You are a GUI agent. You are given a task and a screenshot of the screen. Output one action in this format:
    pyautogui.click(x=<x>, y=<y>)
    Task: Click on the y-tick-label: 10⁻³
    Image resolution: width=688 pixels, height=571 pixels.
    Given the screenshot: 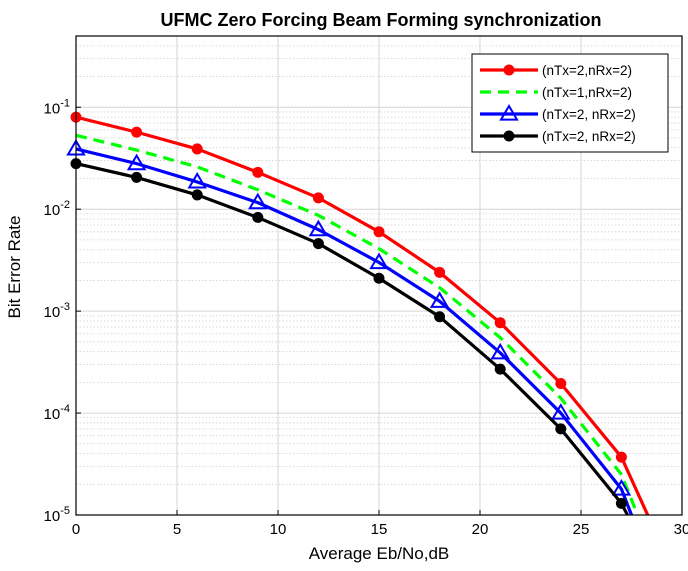 What is the action you would take?
    pyautogui.click(x=57, y=311)
    